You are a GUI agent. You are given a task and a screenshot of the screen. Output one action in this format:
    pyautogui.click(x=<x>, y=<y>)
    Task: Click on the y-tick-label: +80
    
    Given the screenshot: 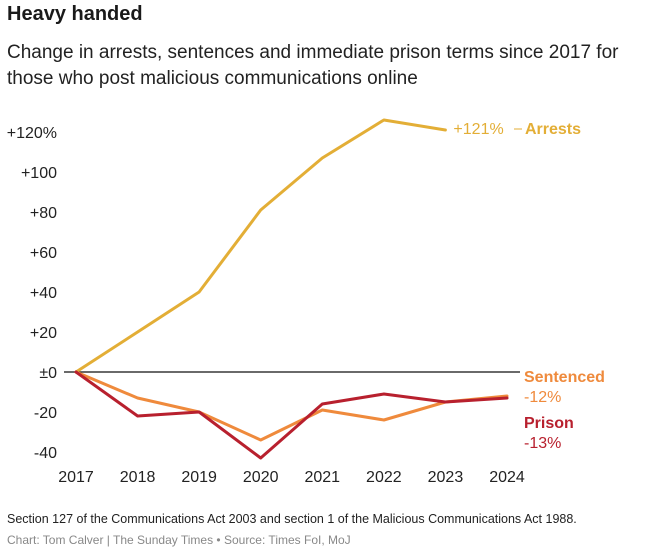 What is the action you would take?
    pyautogui.click(x=43, y=213)
    